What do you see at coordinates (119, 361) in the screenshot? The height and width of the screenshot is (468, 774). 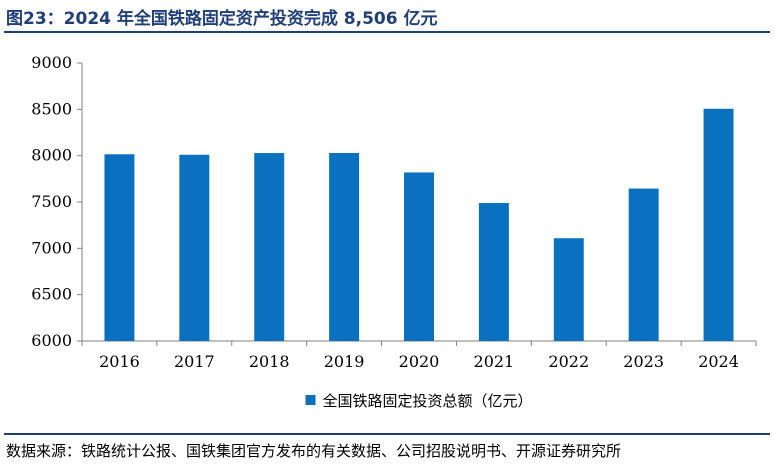 I see `x-tick-label: 2016` at bounding box center [119, 361].